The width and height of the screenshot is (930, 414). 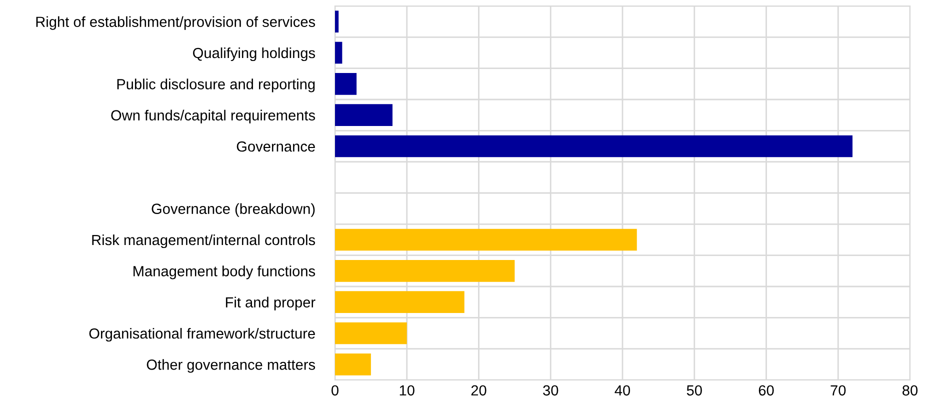 I want to click on x-tick-label: 50, so click(x=694, y=390).